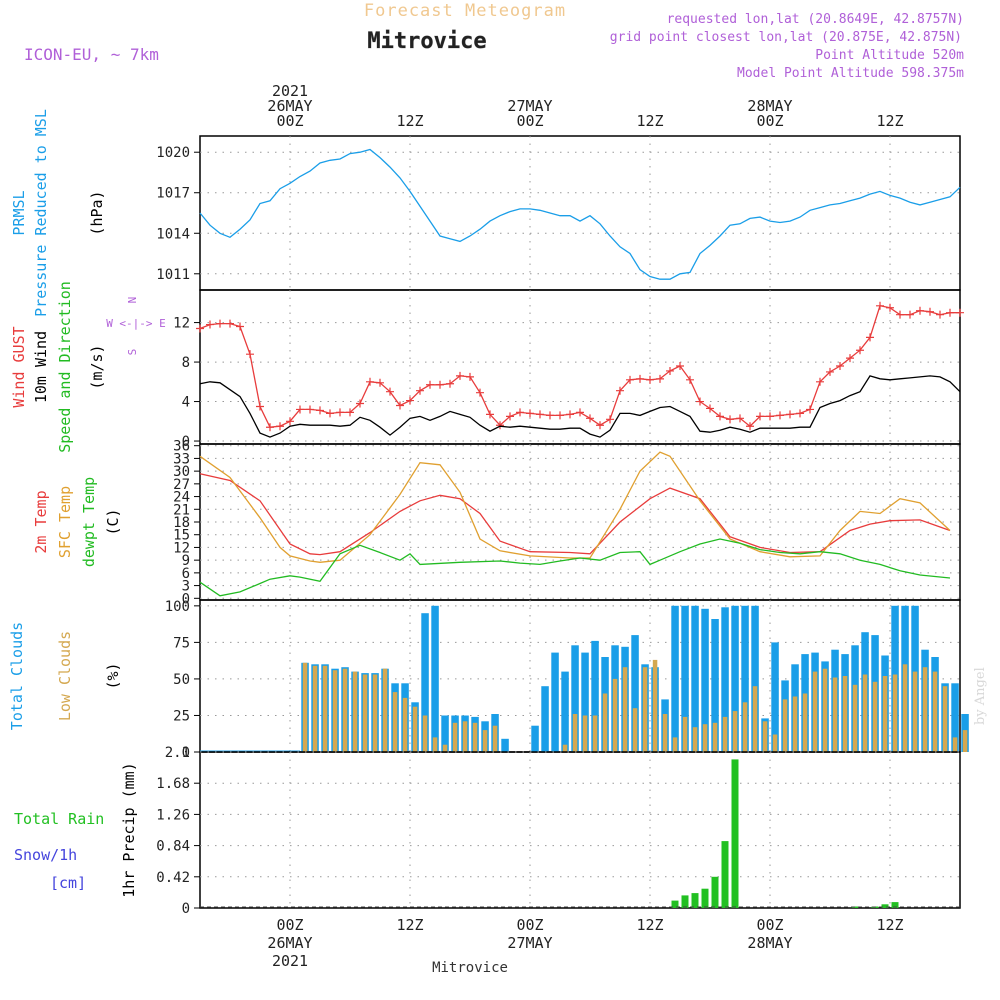 This screenshot has width=1000, height=1000. I want to click on y-axis-label: PRMSL, so click(19, 212).